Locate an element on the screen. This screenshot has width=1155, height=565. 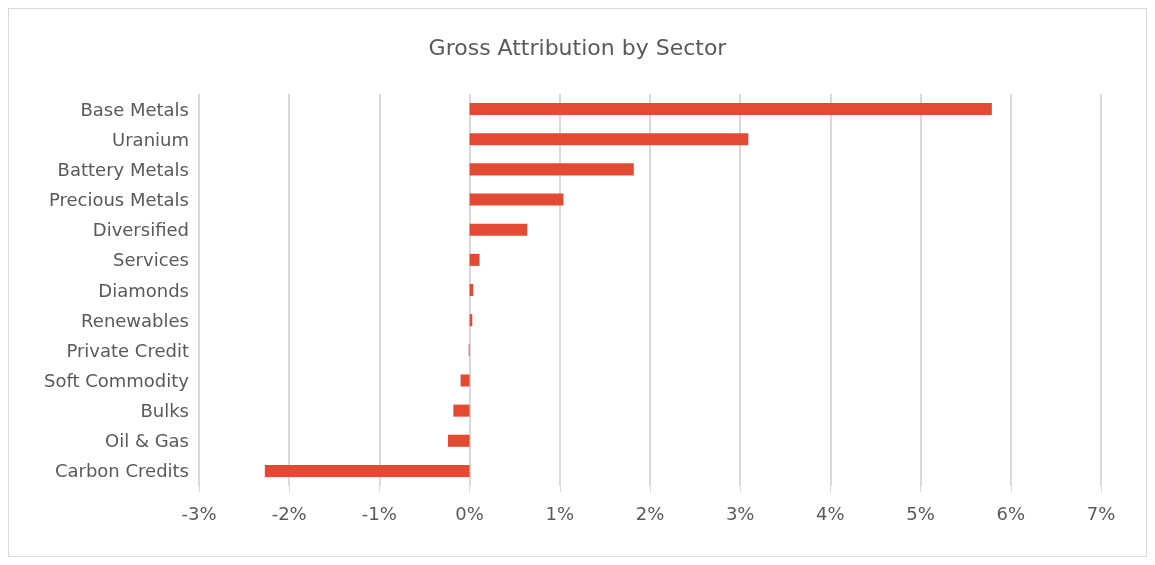
x-tick-label: 7% is located at coordinates (1101, 513).